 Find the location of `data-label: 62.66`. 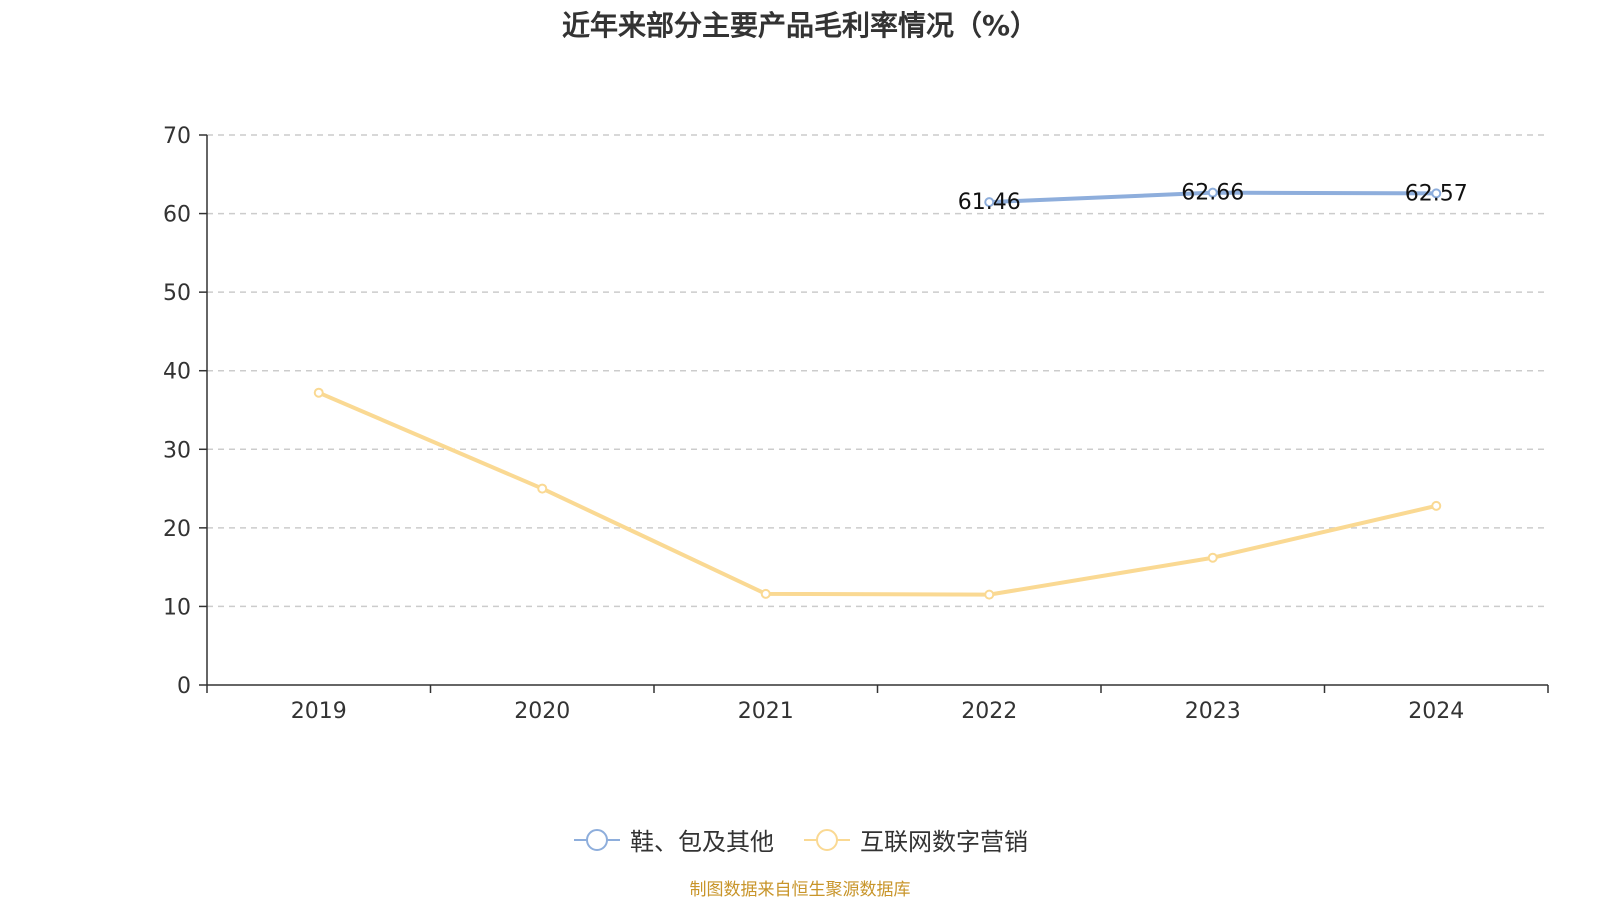

data-label: 62.66 is located at coordinates (1212, 193).